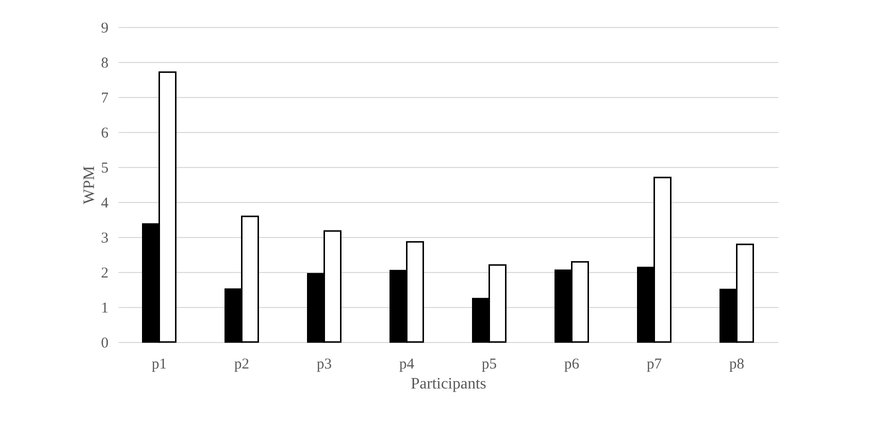  Describe the element at coordinates (159, 364) in the screenshot. I see `x-tick-label: p1` at that location.